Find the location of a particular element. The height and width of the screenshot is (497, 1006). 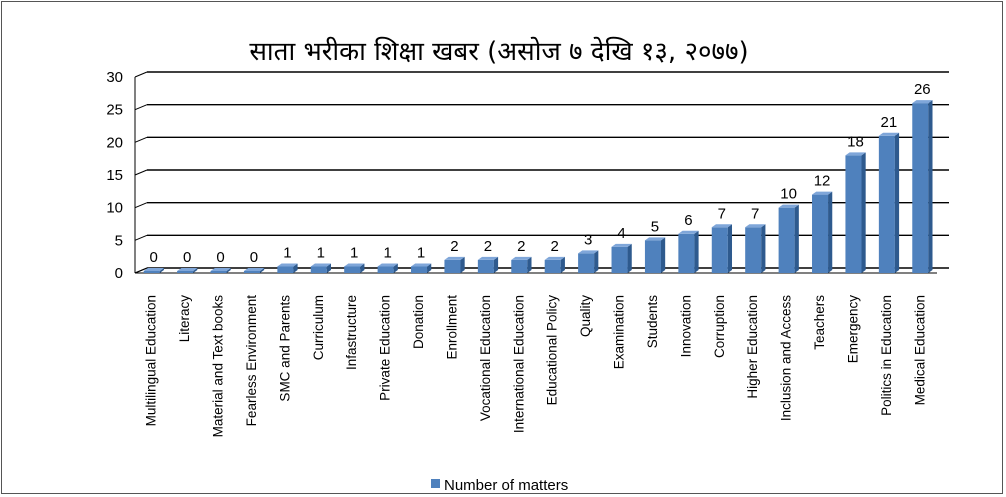

data-label: 5 is located at coordinates (655, 226).